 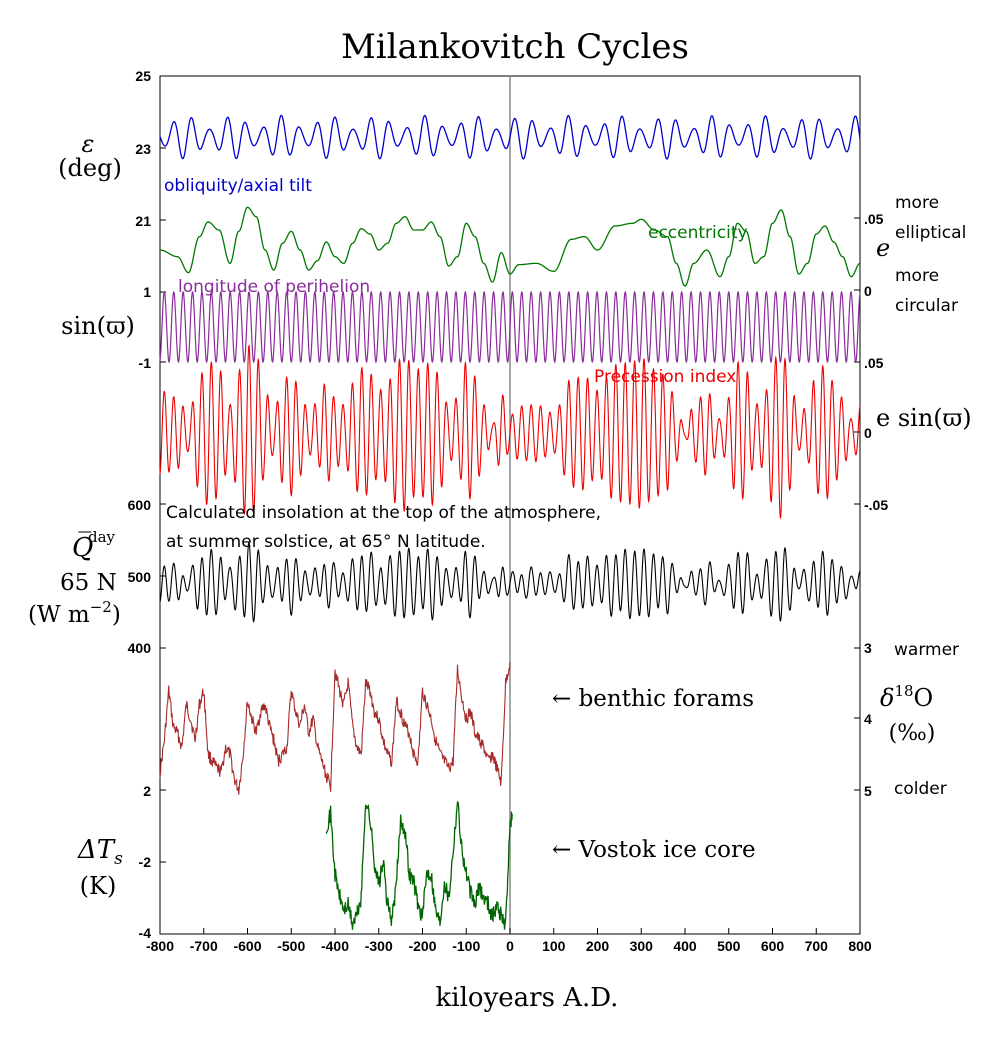 What do you see at coordinates (912, 733) in the screenshot?
I see `ylabel-d18o-unit: (‰)` at bounding box center [912, 733].